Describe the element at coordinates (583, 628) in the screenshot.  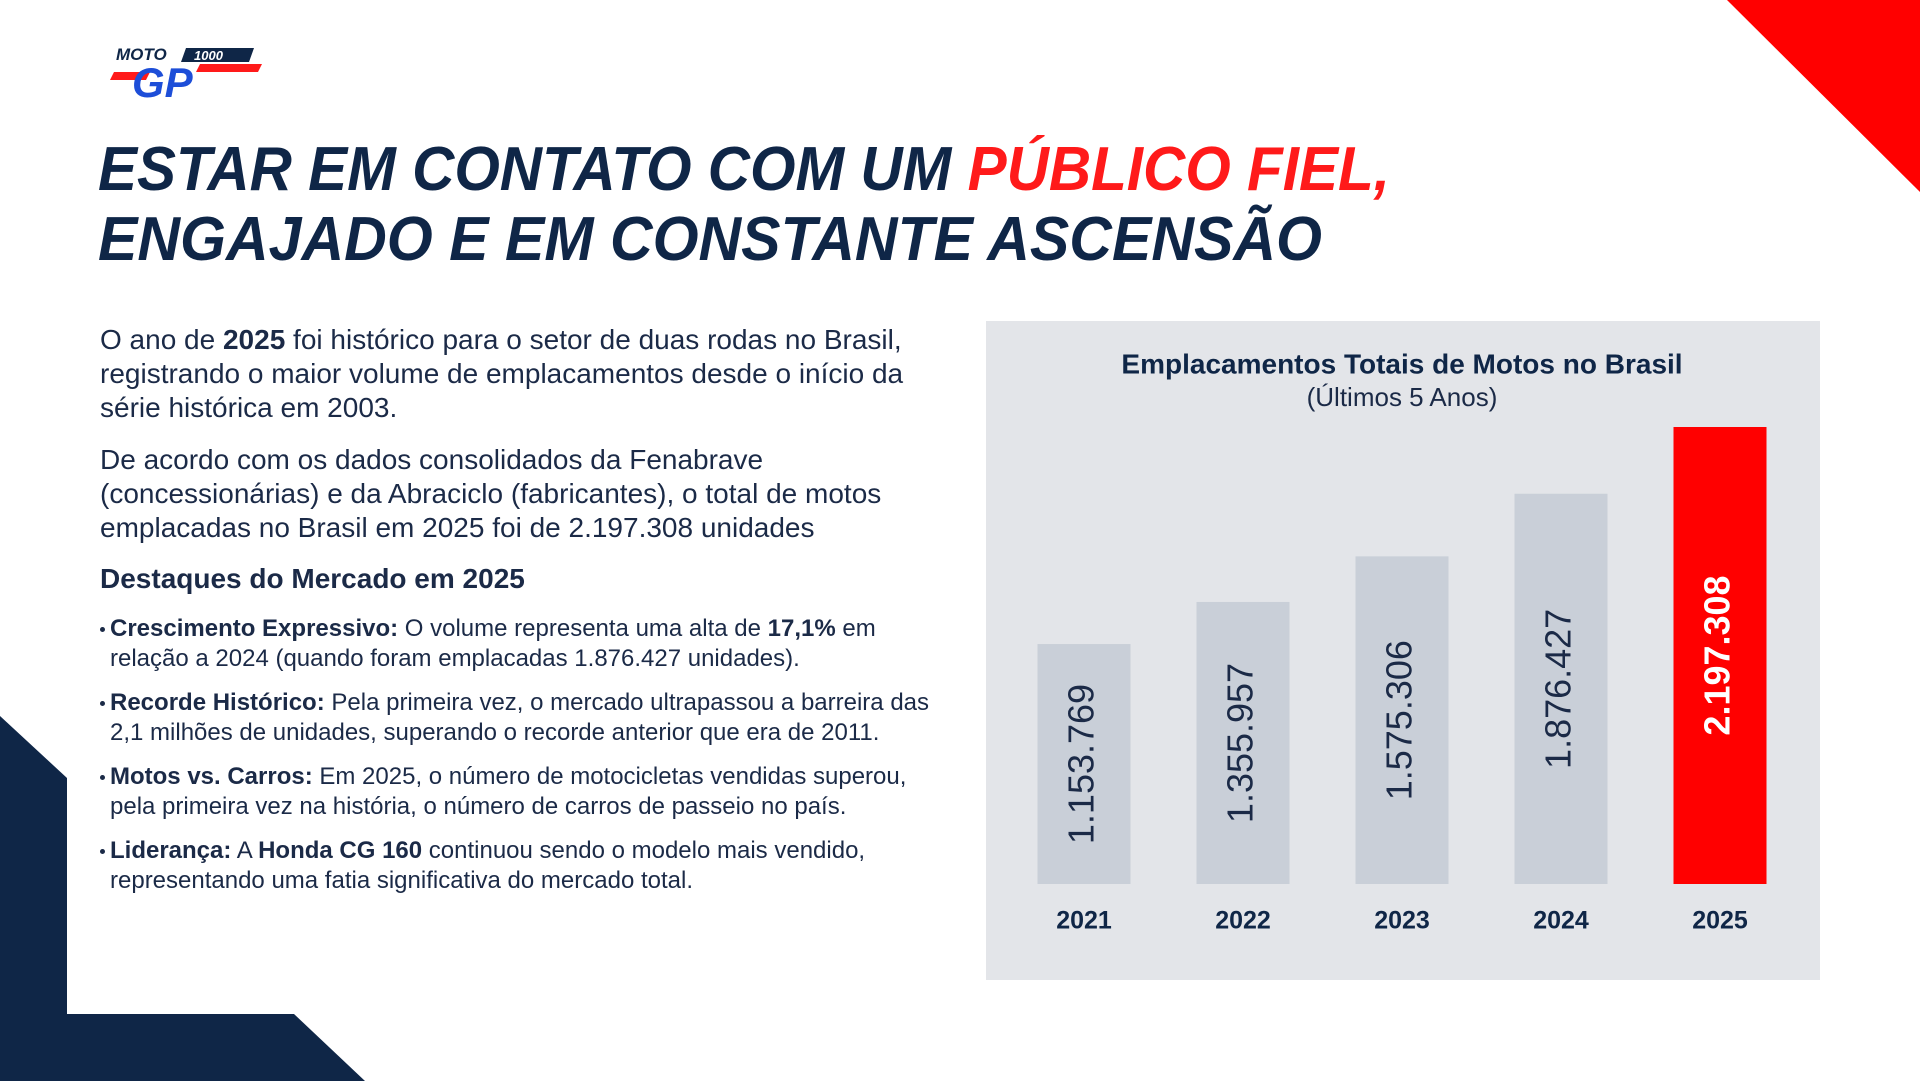
I see `text-run: O volume representa uma alta de` at that location.